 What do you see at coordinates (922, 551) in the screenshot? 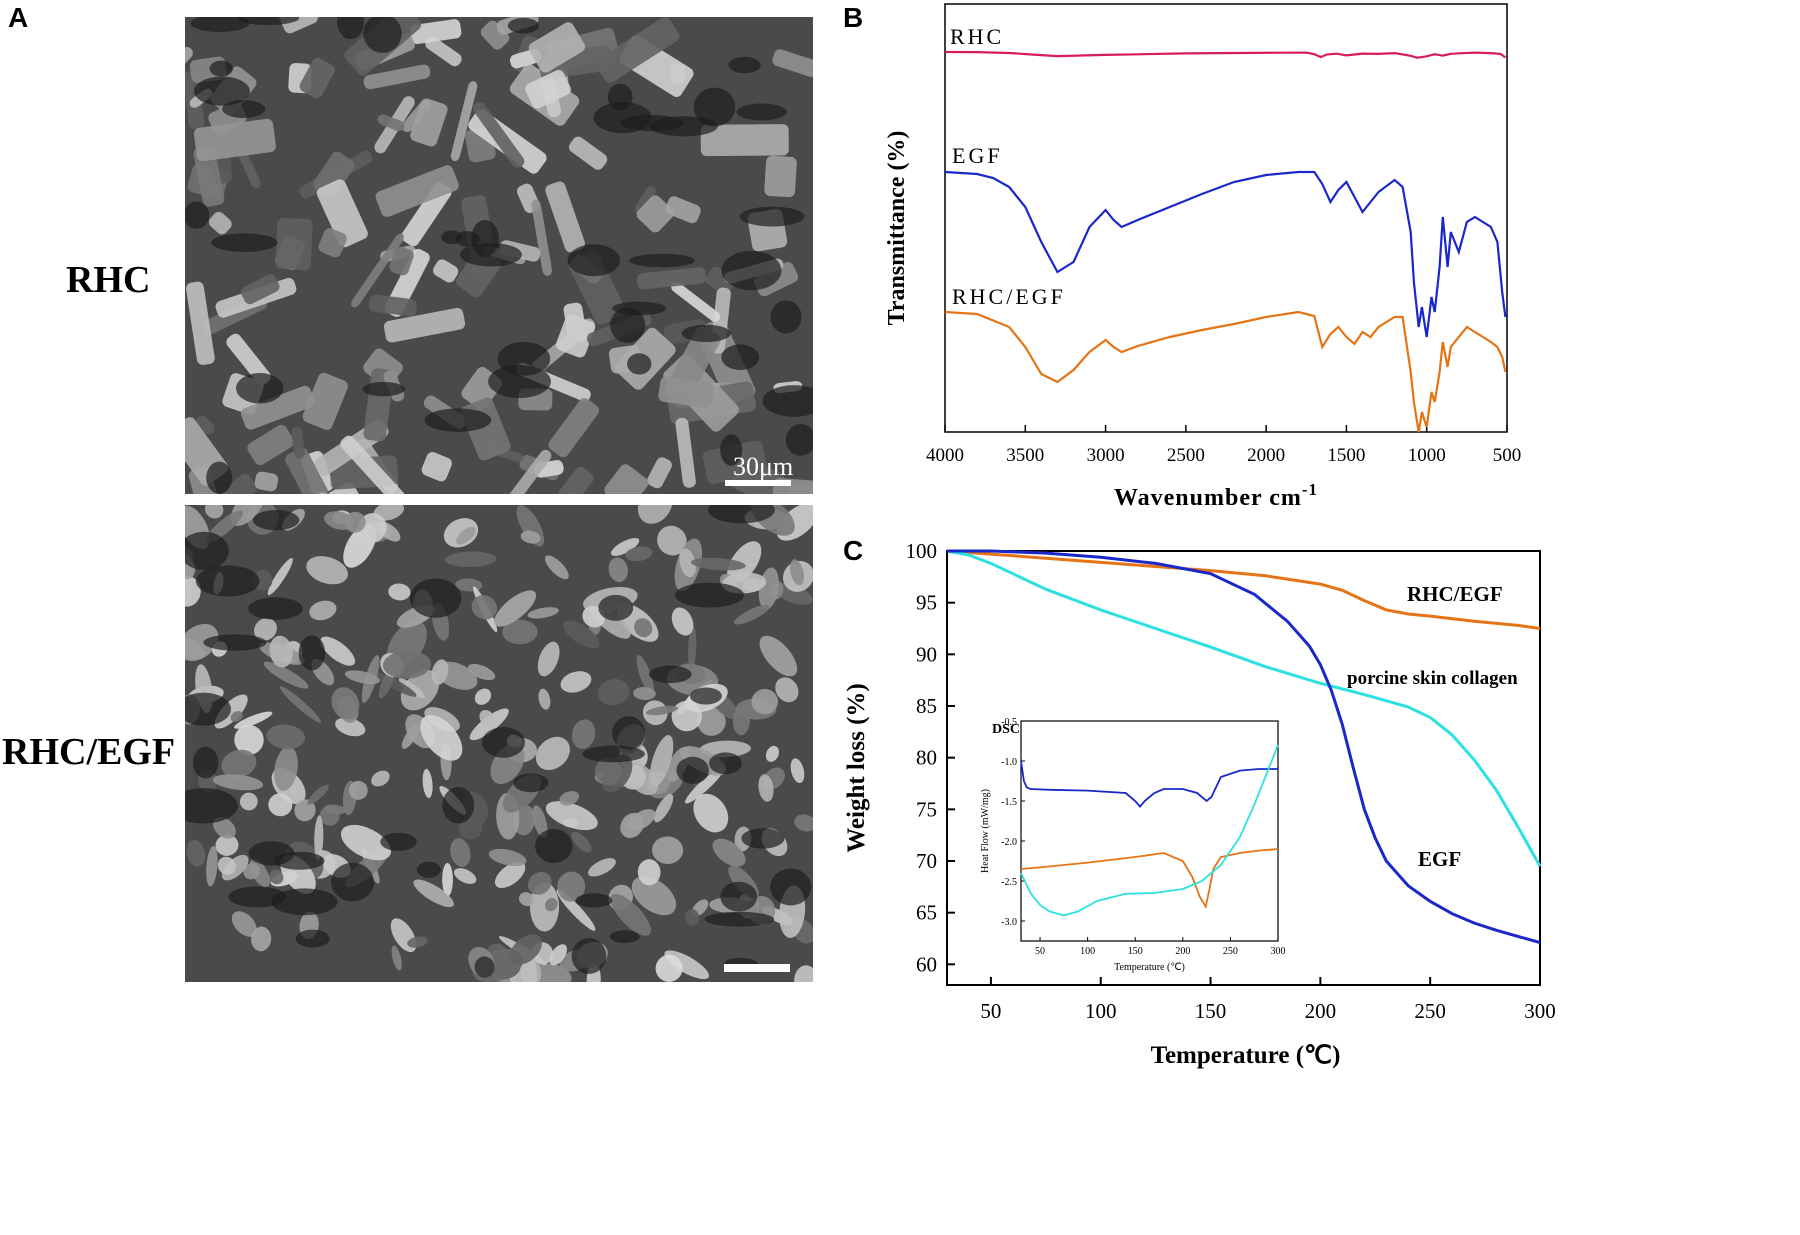
I see `y-tick-label: 100` at bounding box center [922, 551].